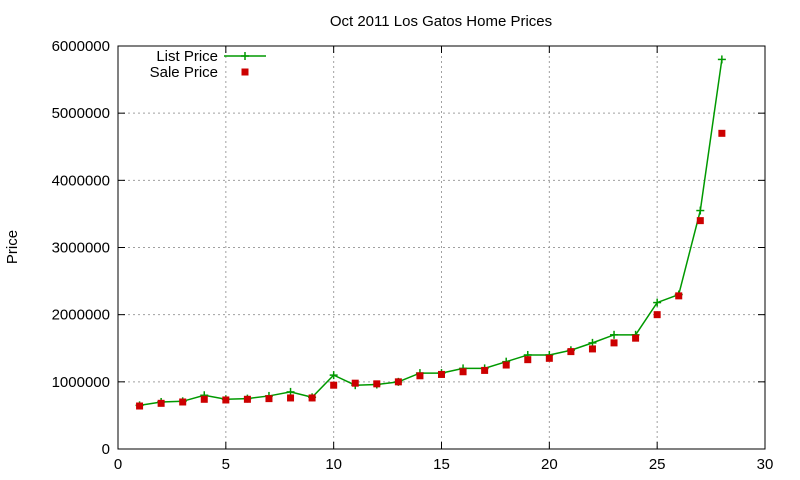 This screenshot has width=800, height=480. Describe the element at coordinates (441, 21) in the screenshot. I see `chart-title: Oct 2011 Los Gatos Home Prices` at that location.